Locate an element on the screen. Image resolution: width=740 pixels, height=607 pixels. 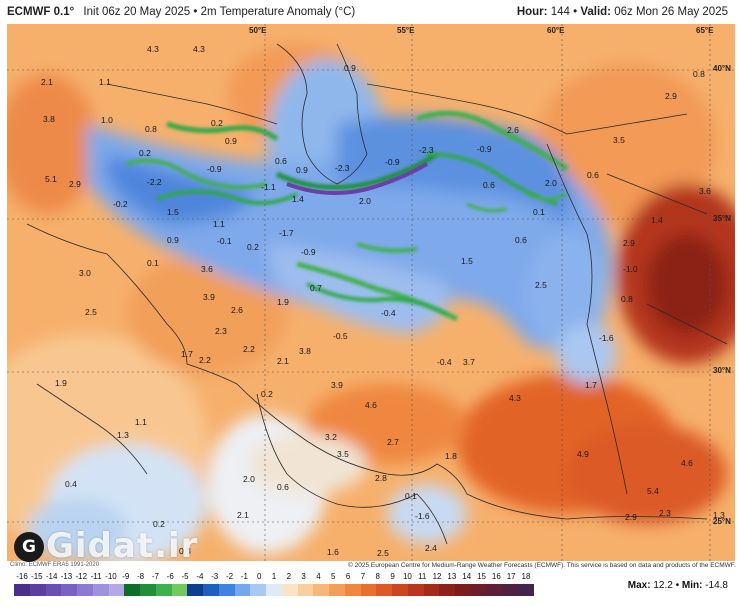
lat-35-label: 35°N is located at coordinates (722, 218).